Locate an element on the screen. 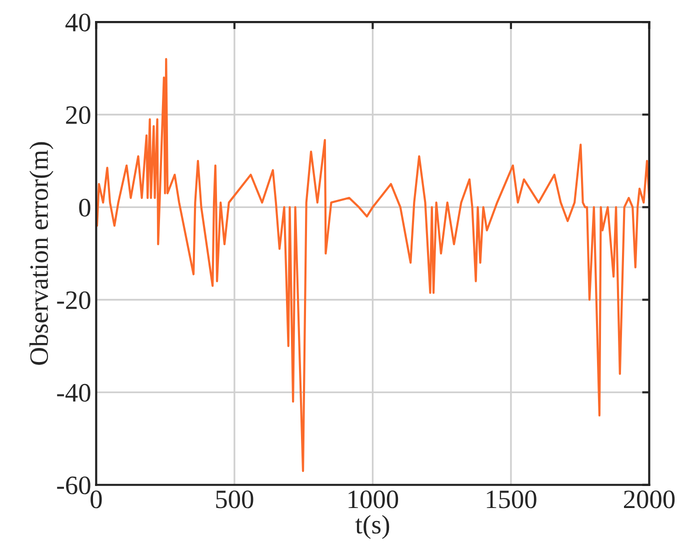 The image size is (687, 551). y-tick-label: -60 is located at coordinates (73, 485).